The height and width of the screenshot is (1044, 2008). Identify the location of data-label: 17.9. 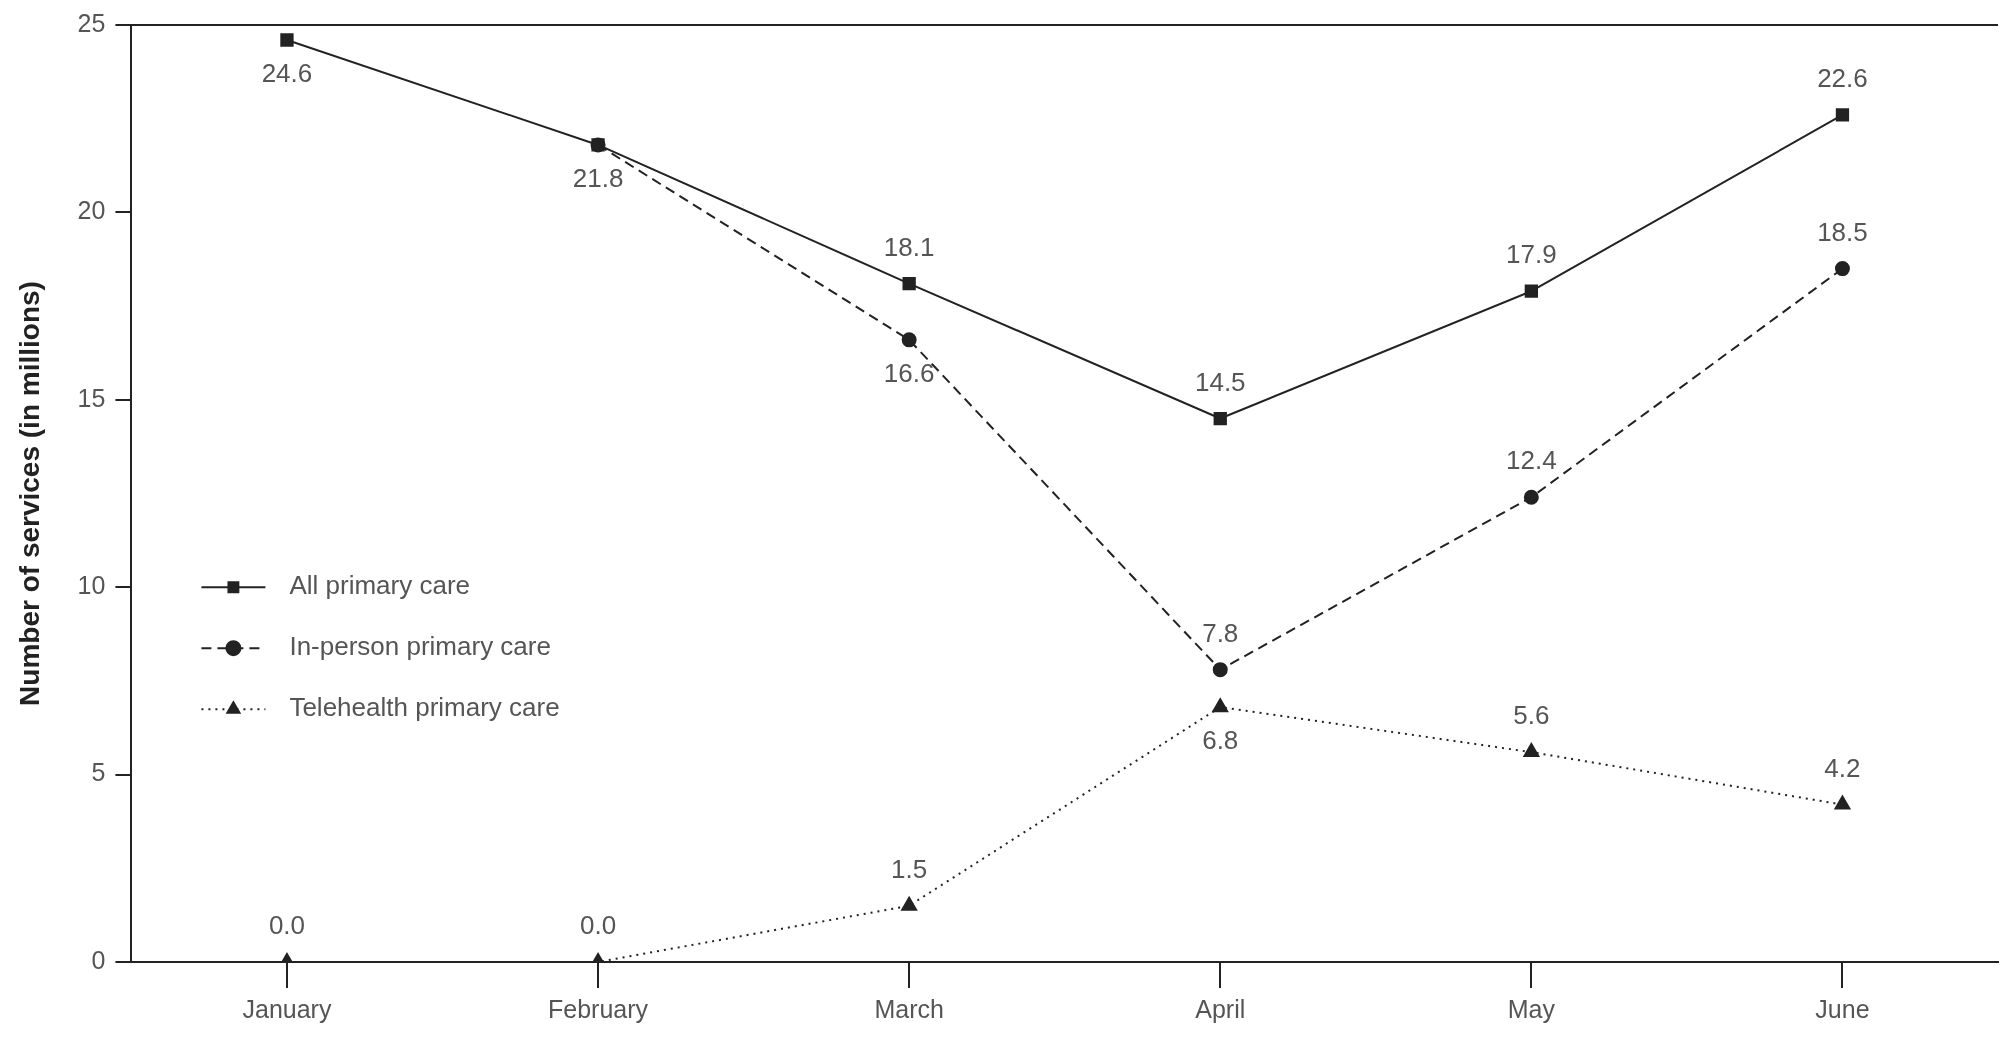
(1531, 254).